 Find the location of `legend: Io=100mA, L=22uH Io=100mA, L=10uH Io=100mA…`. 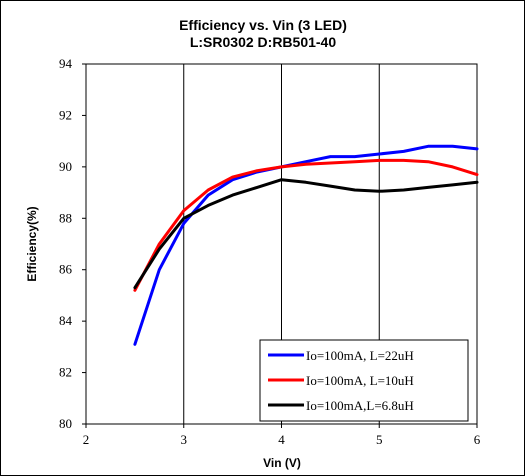

legend: Io=100mA, L=22uH Io=100mA, L=10uH Io=100mA… is located at coordinates (364, 380).